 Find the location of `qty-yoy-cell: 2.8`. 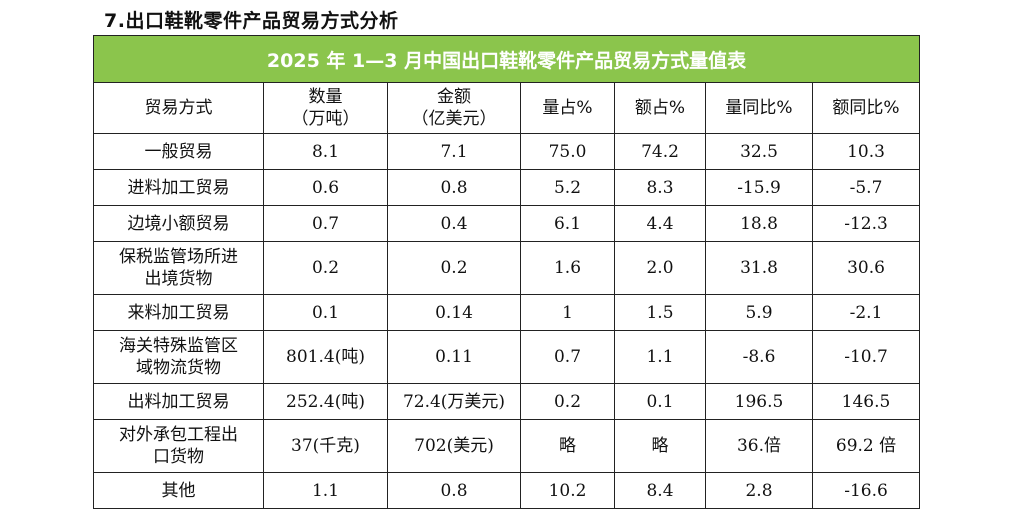

qty-yoy-cell: 2.8 is located at coordinates (759, 490).